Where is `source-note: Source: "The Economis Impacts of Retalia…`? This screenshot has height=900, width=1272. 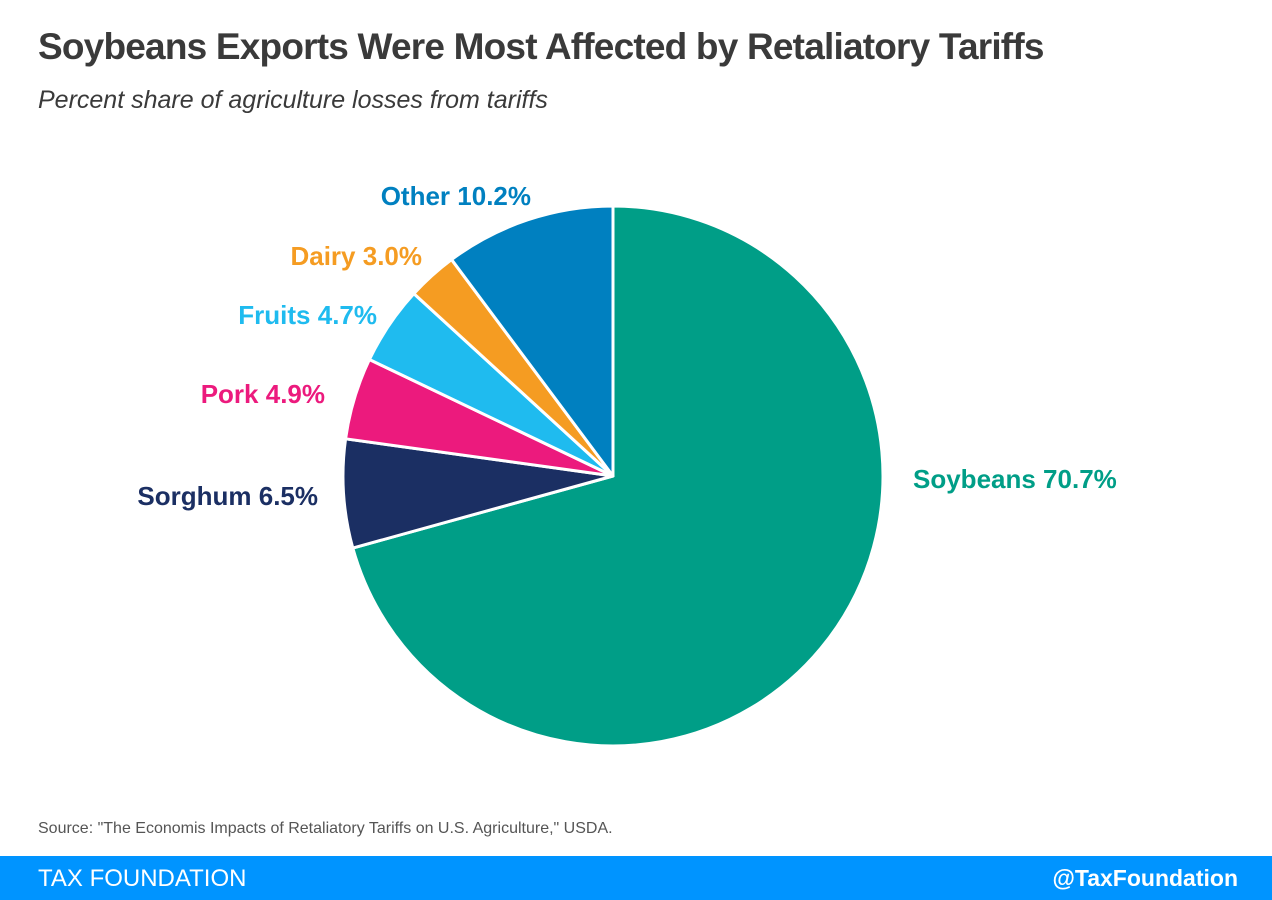
source-note: Source: "The Economis Impacts of Retalia… is located at coordinates (325, 828).